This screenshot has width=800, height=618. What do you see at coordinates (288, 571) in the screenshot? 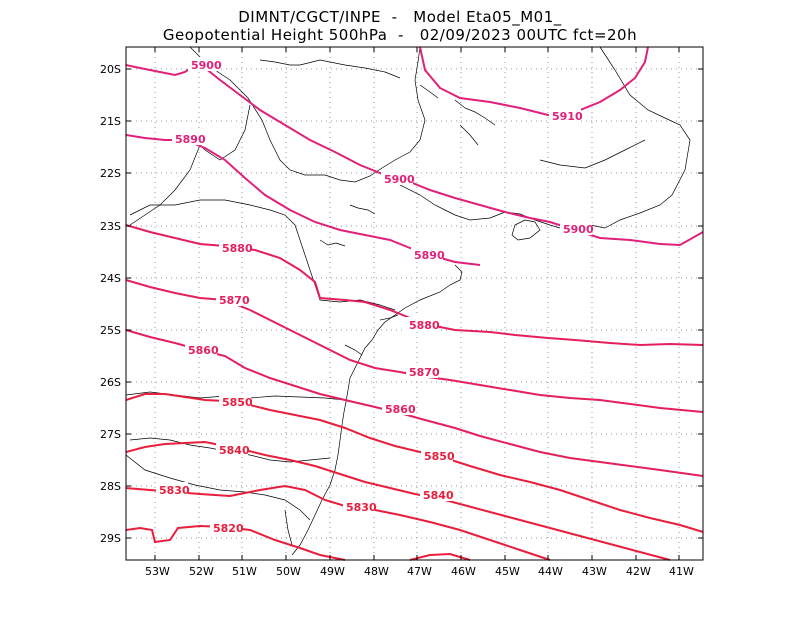
I see `lon-label: 50W` at bounding box center [288, 571].